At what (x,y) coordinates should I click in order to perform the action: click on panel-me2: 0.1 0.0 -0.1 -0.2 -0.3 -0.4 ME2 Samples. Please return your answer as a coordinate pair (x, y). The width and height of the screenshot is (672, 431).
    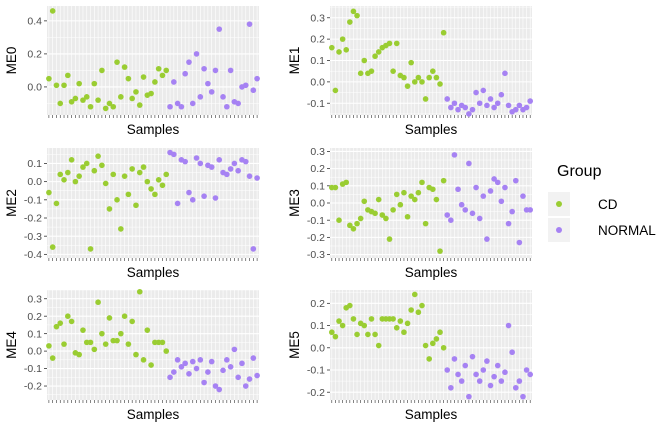
    Looking at the image, I should click on (132, 214).